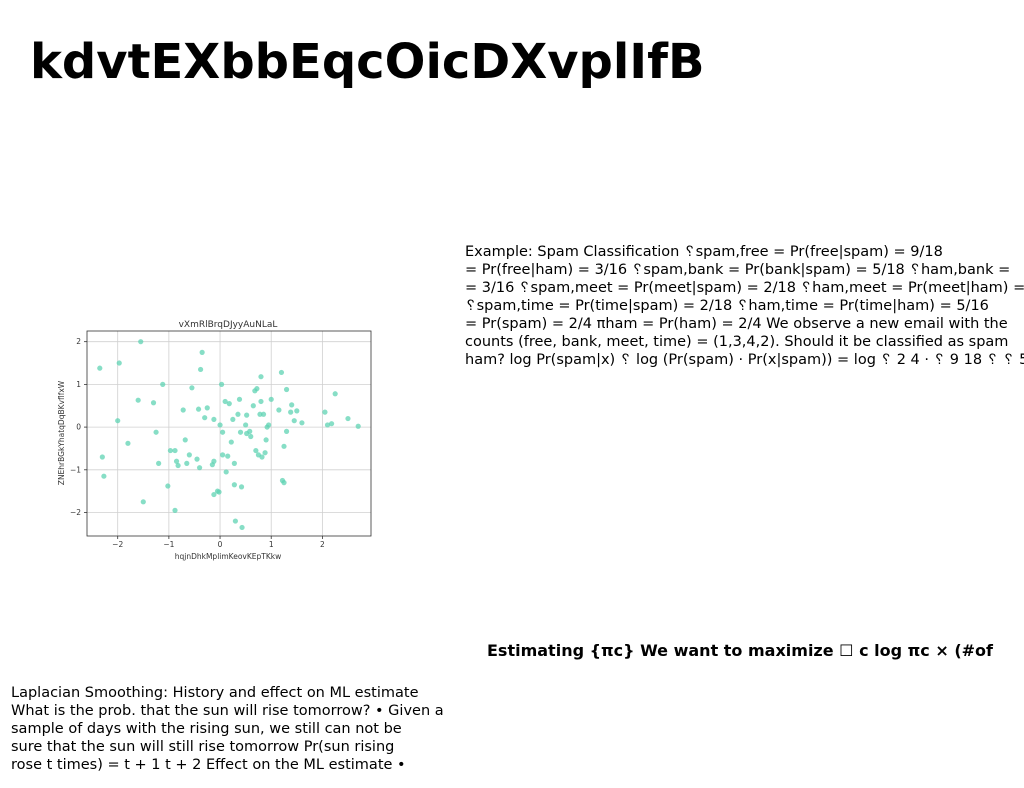 The height and width of the screenshot is (788, 1024). What do you see at coordinates (75, 512) in the screenshot?
I see `y-tick-label: −2` at bounding box center [75, 512].